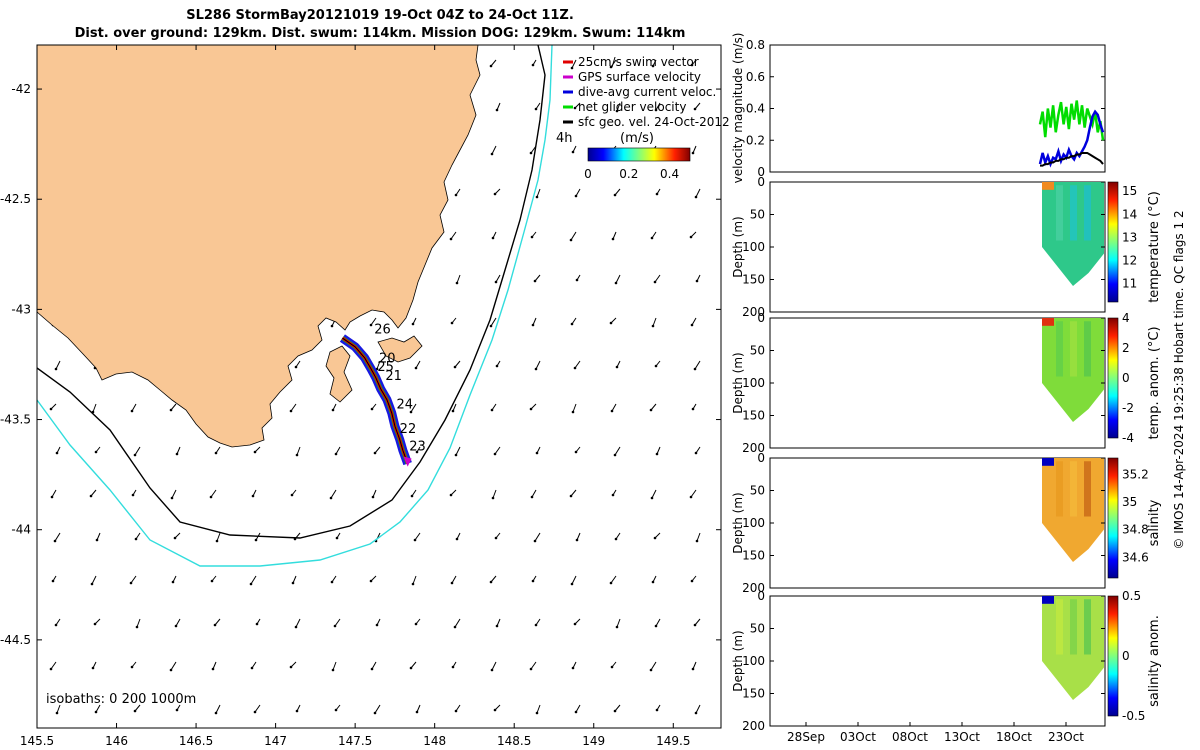  I want to click on map-xtick-label: 147, so click(275, 741).